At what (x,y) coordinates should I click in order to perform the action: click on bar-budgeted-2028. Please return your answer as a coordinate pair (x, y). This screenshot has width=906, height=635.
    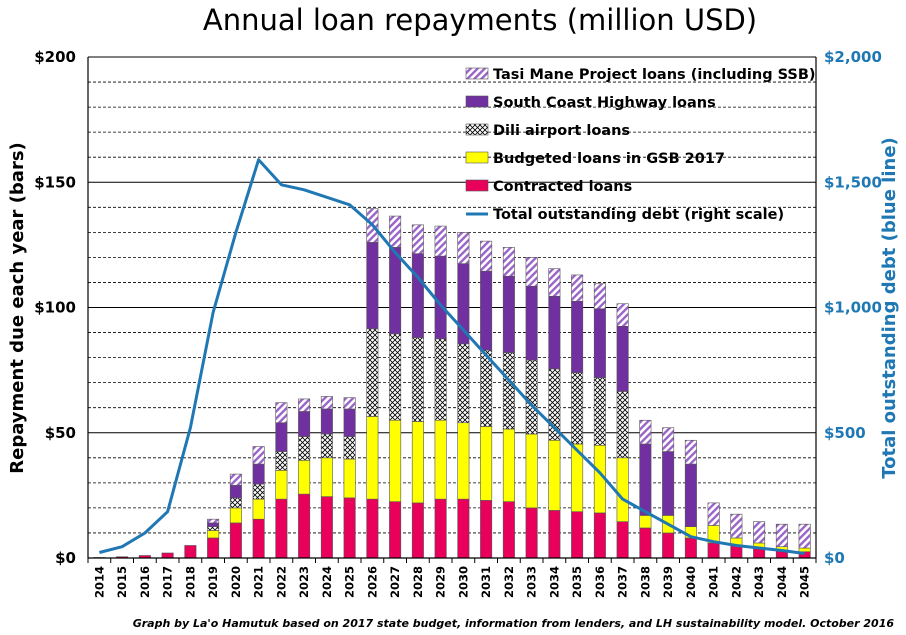
    Looking at the image, I should click on (417, 462).